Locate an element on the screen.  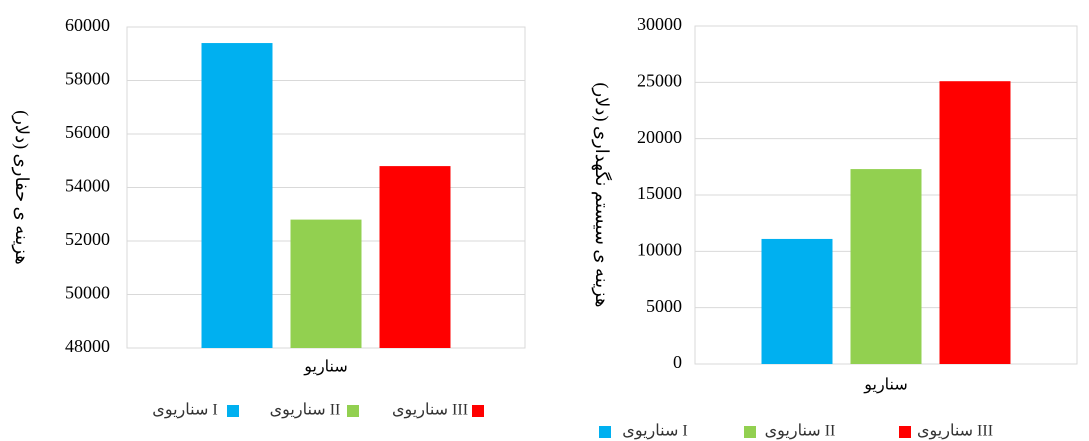
y-tick-label: 58000 is located at coordinates (87, 79).